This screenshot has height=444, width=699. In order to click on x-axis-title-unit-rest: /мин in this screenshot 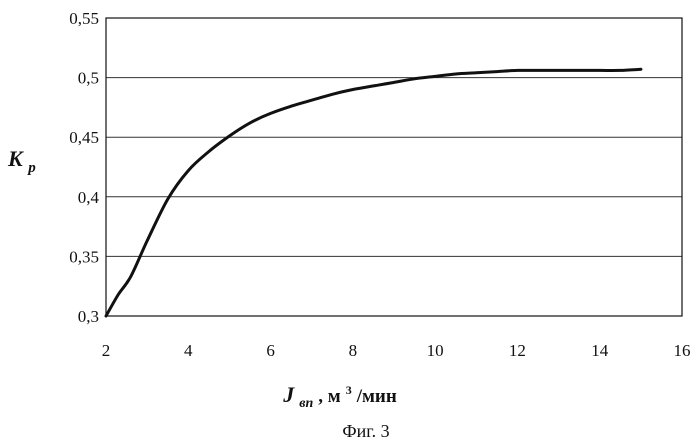, I will do `click(376, 396)`.